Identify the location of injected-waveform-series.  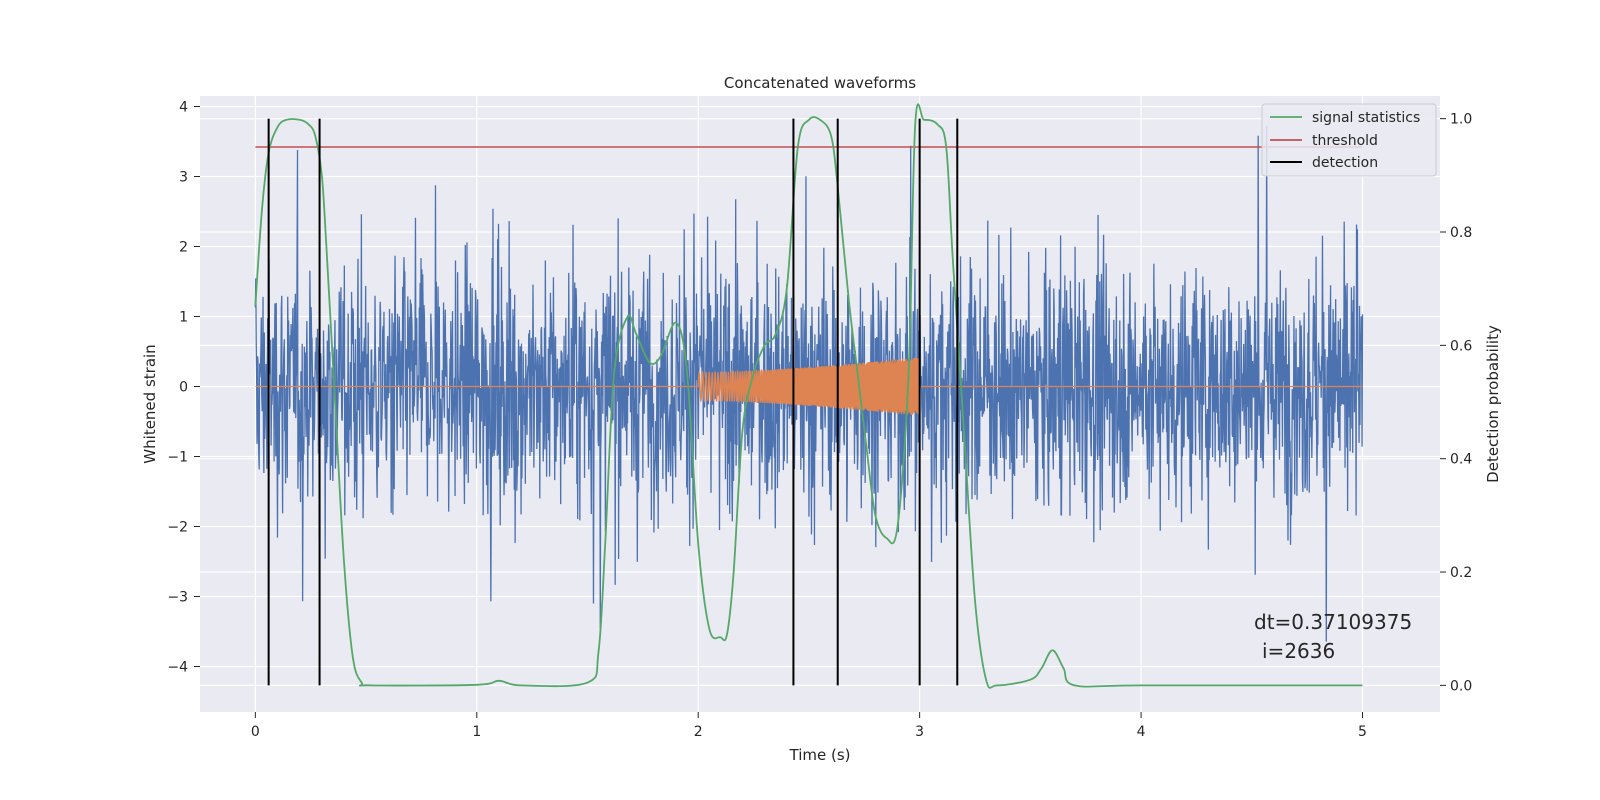
(809, 386).